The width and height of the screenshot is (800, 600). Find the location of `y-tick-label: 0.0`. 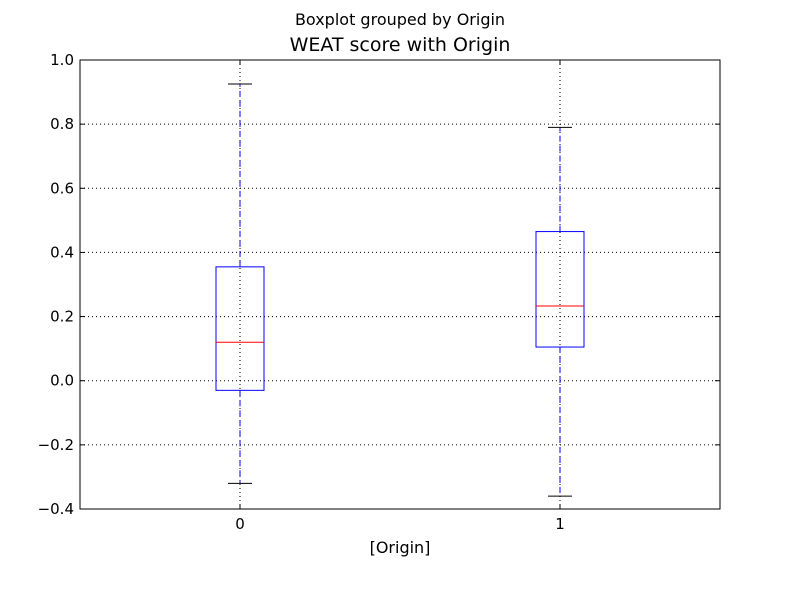

y-tick-label: 0.0 is located at coordinates (62, 381).